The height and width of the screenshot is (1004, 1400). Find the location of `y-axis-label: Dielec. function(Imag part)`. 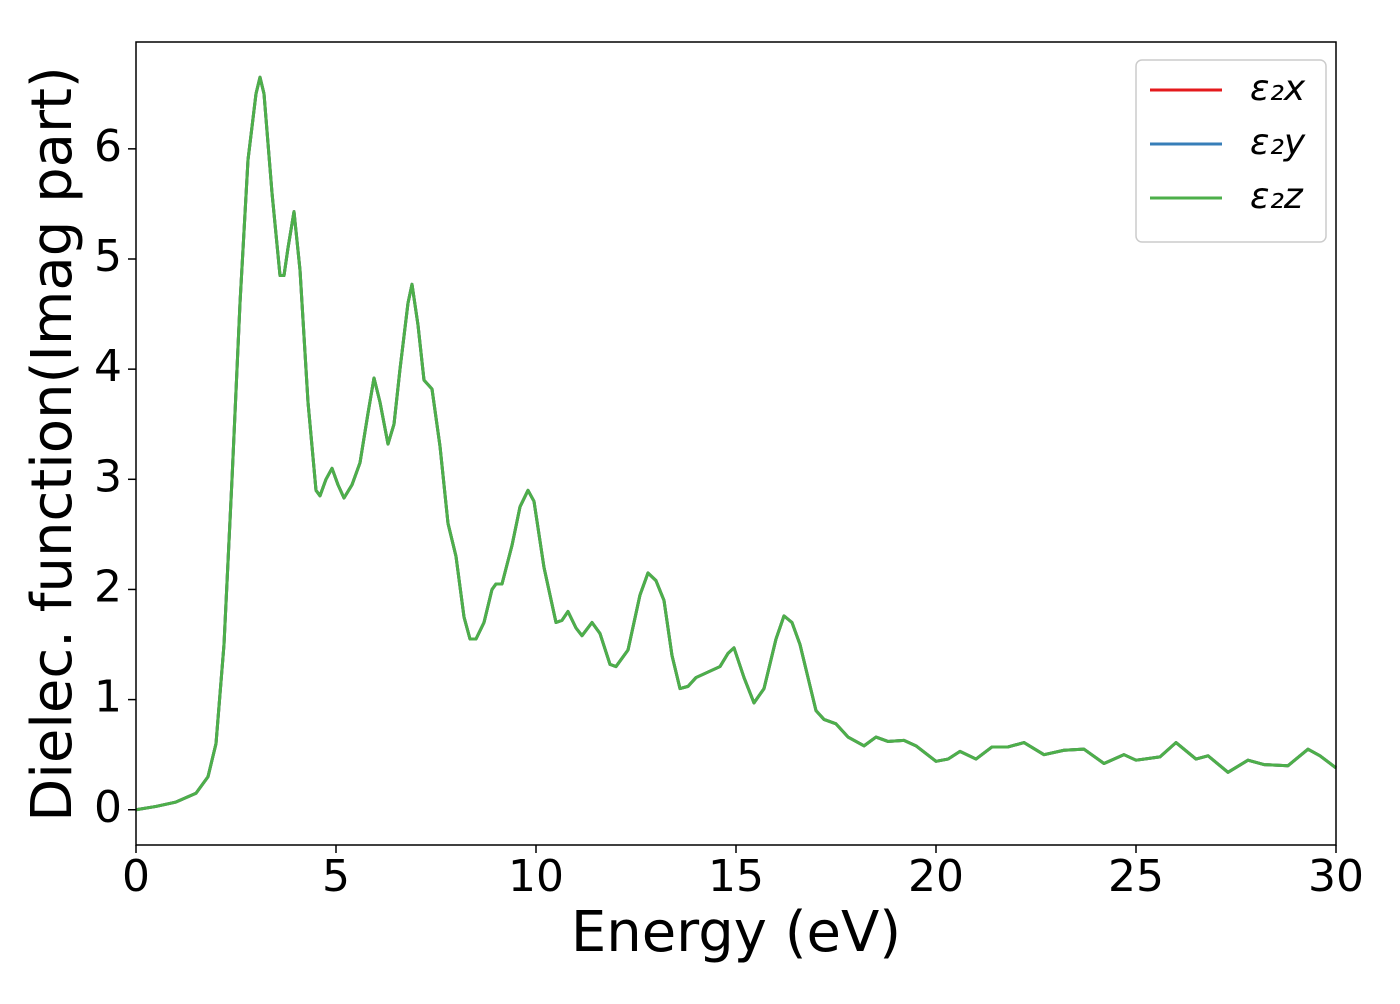

y-axis-label: Dielec. function(Imag part) is located at coordinates (52, 444).